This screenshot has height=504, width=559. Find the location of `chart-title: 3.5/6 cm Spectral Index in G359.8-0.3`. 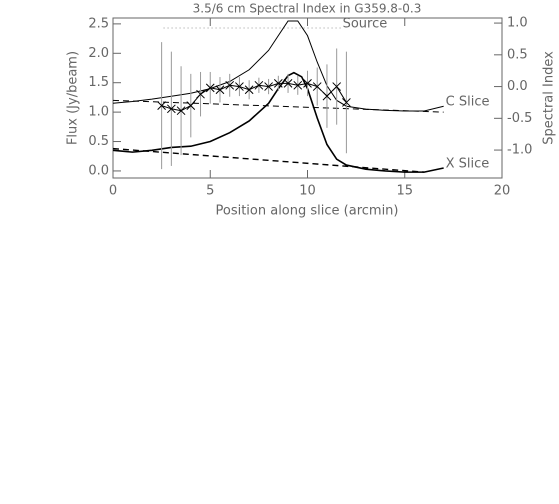

chart-title: 3.5/6 cm Spectral Index in G359.8-0.3 is located at coordinates (307, 9).